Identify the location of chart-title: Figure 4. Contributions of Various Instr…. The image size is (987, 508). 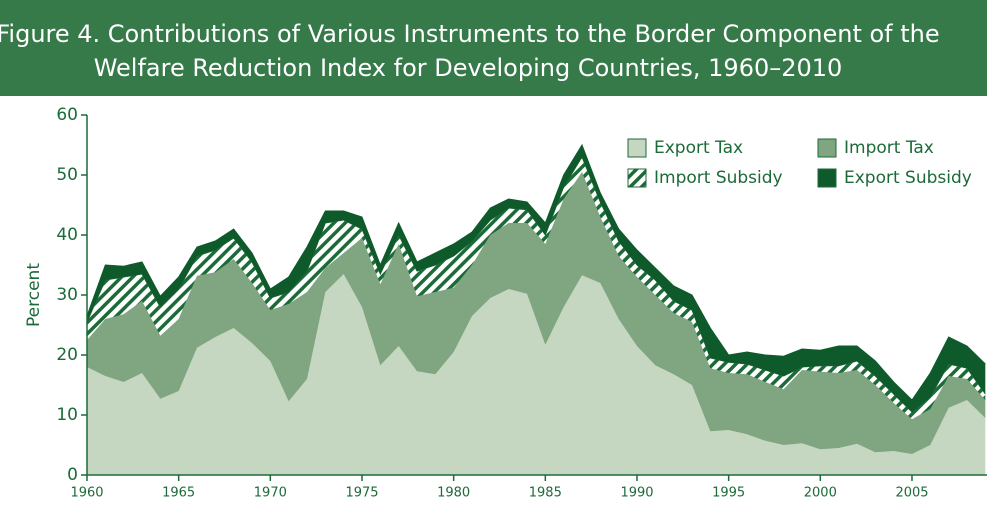
(470, 34).